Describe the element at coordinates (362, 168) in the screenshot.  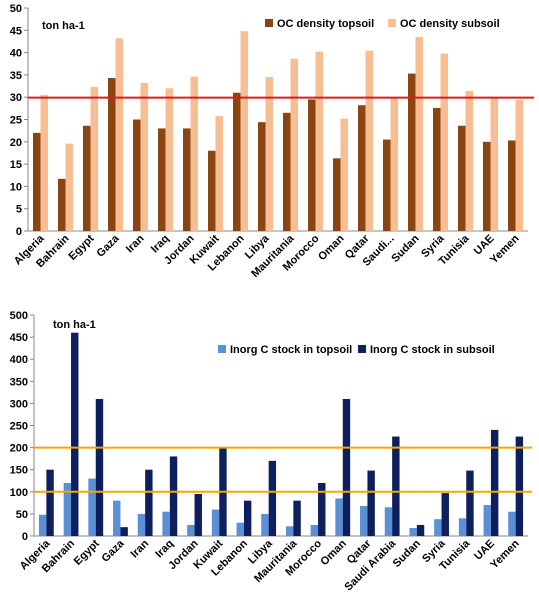
I see `bar-oc-density-topsoil-qatar` at that location.